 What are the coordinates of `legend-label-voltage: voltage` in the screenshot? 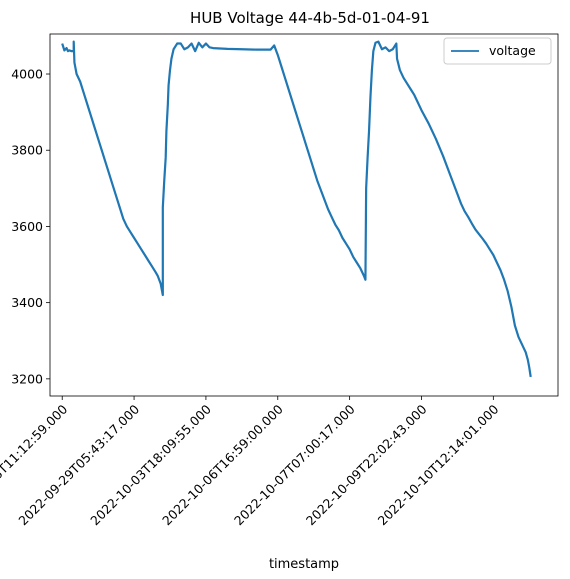 It's located at (512, 50).